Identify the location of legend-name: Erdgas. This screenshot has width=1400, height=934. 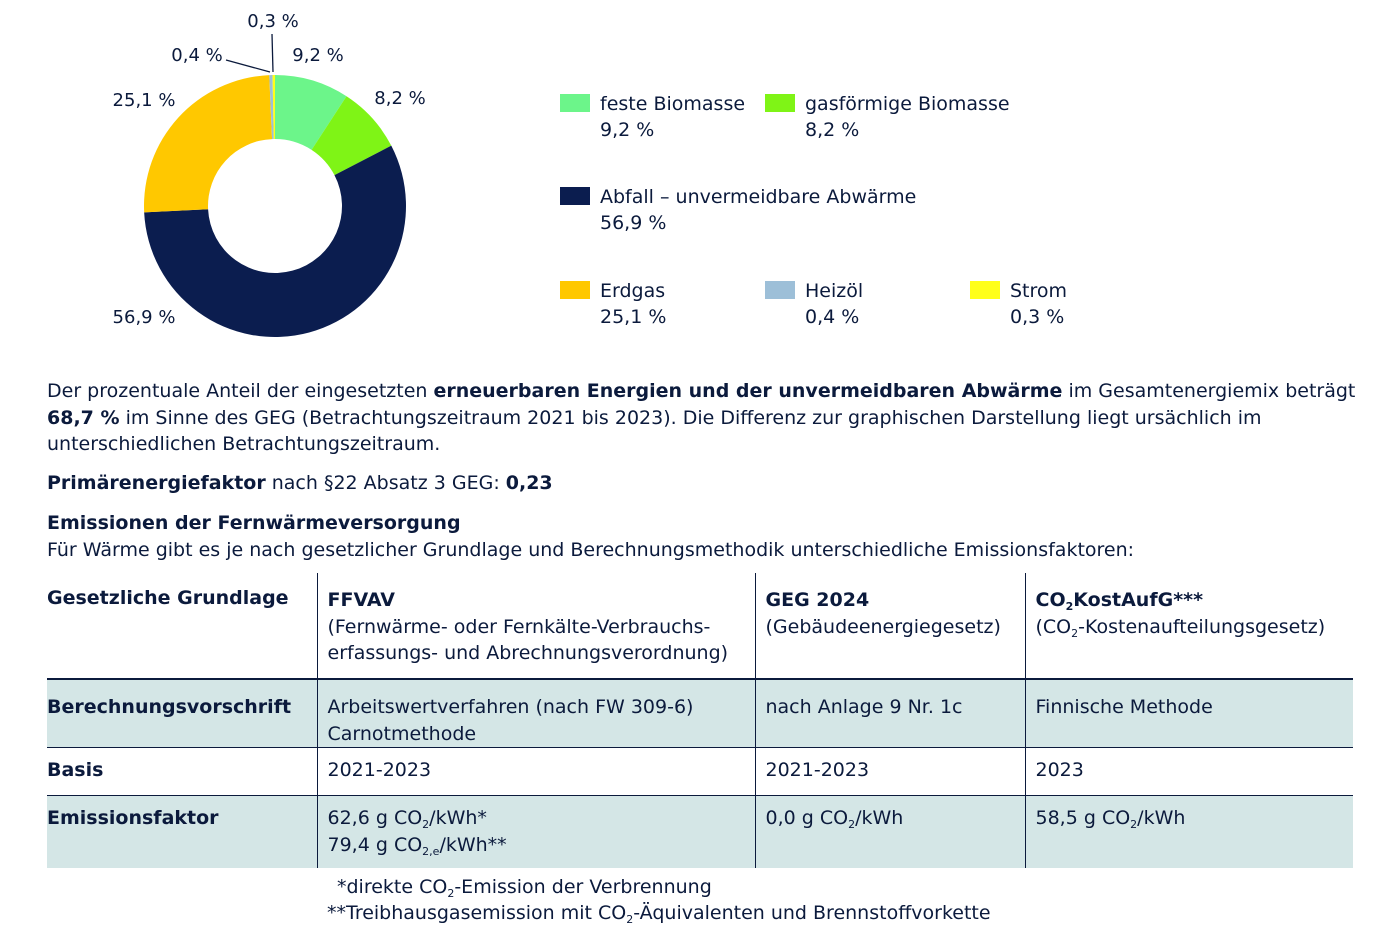
(633, 291).